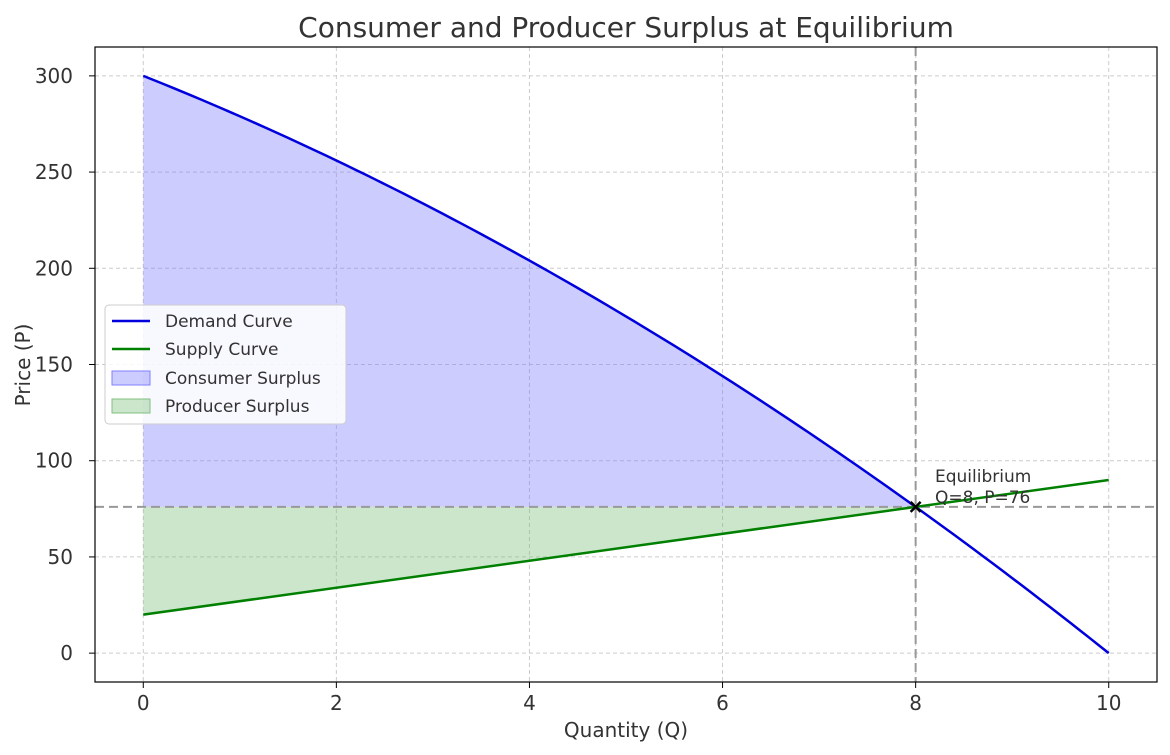 The image size is (1170, 755). What do you see at coordinates (54, 365) in the screenshot?
I see `y-tick-label: 150` at bounding box center [54, 365].